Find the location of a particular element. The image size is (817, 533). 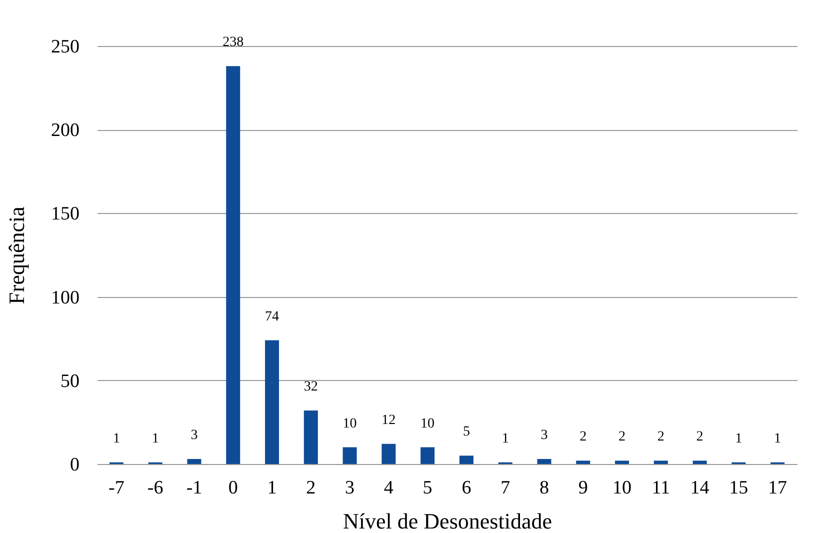

x-tick-label: 4 is located at coordinates (389, 488).